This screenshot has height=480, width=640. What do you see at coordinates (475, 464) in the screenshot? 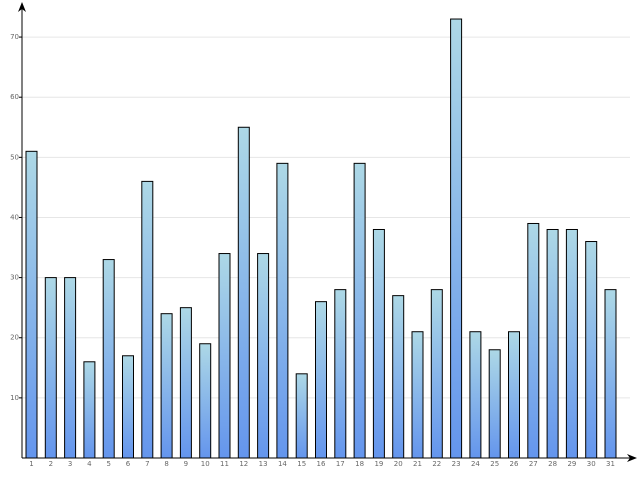
I see `x-tick-label: 24` at bounding box center [475, 464].